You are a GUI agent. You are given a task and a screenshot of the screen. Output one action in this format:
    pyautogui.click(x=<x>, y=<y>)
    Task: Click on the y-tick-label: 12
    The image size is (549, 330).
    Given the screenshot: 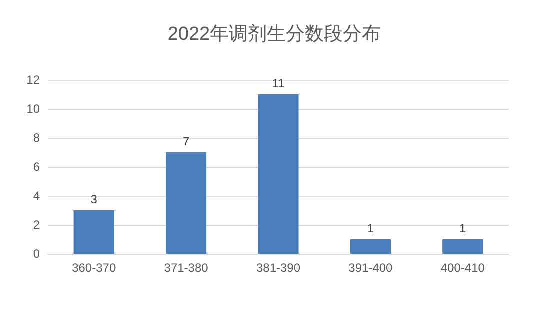 What is the action you would take?
    pyautogui.click(x=33, y=80)
    